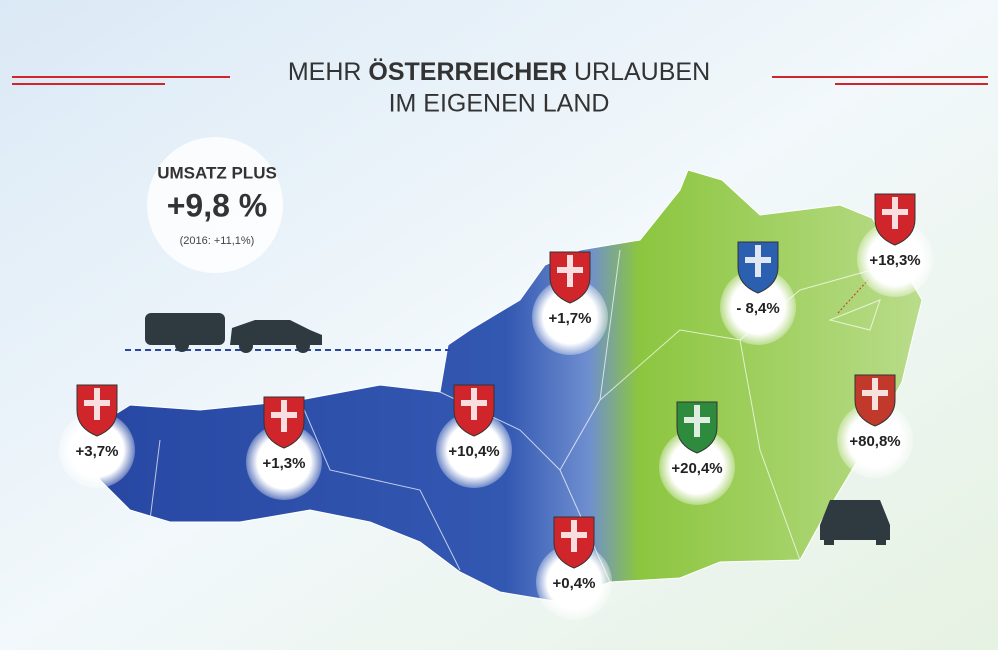  I want to click on region-value: +3,7%, so click(97, 451).